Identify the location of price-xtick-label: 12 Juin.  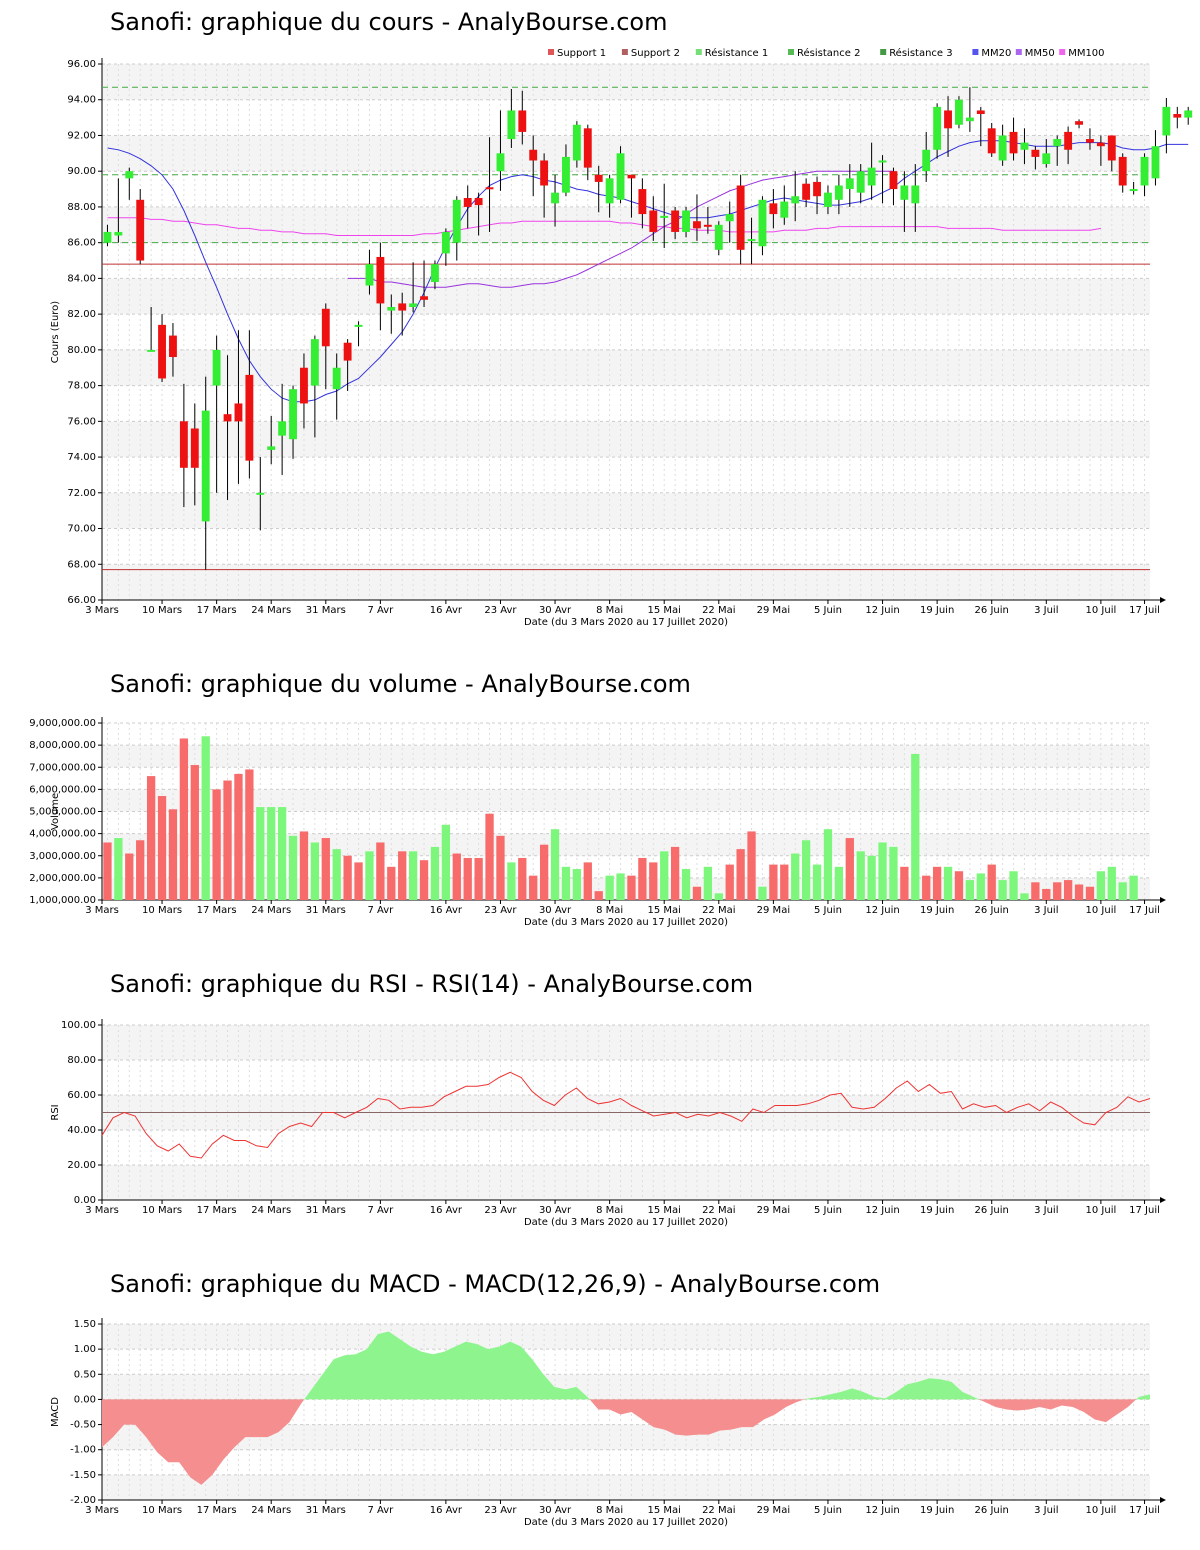
(882, 610).